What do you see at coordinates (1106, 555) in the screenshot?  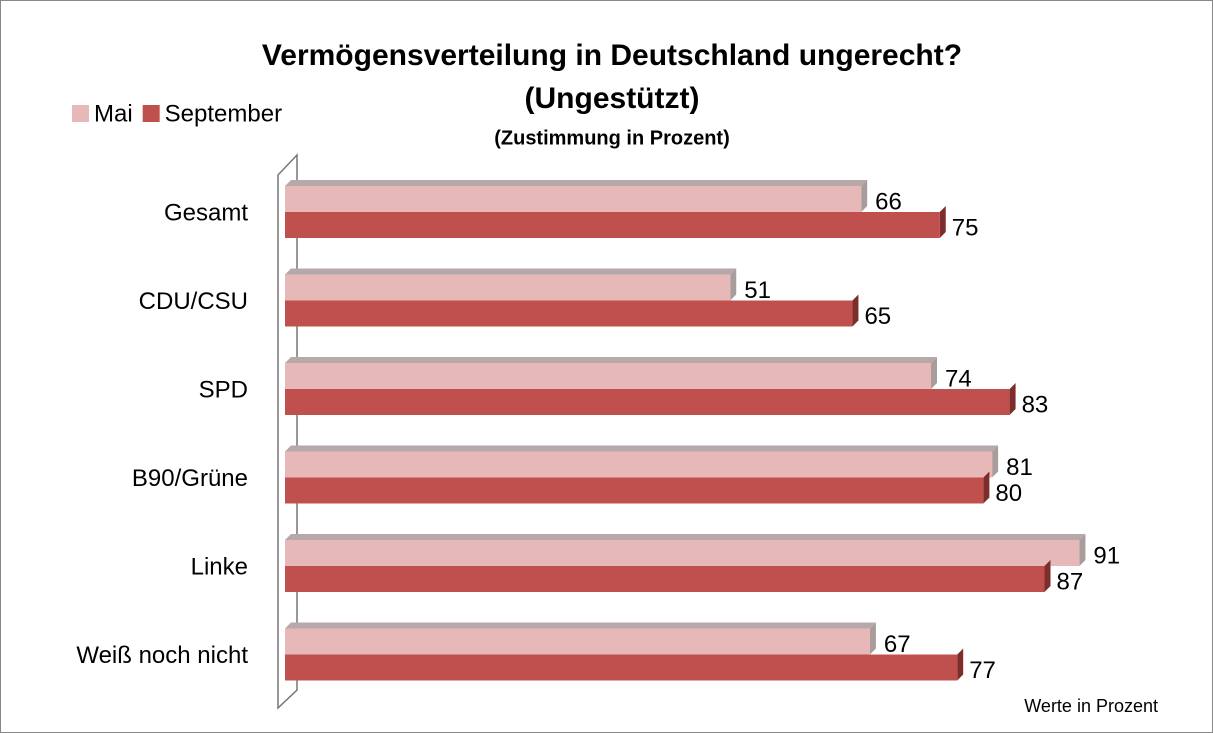 I see `data-label: 91` at bounding box center [1106, 555].